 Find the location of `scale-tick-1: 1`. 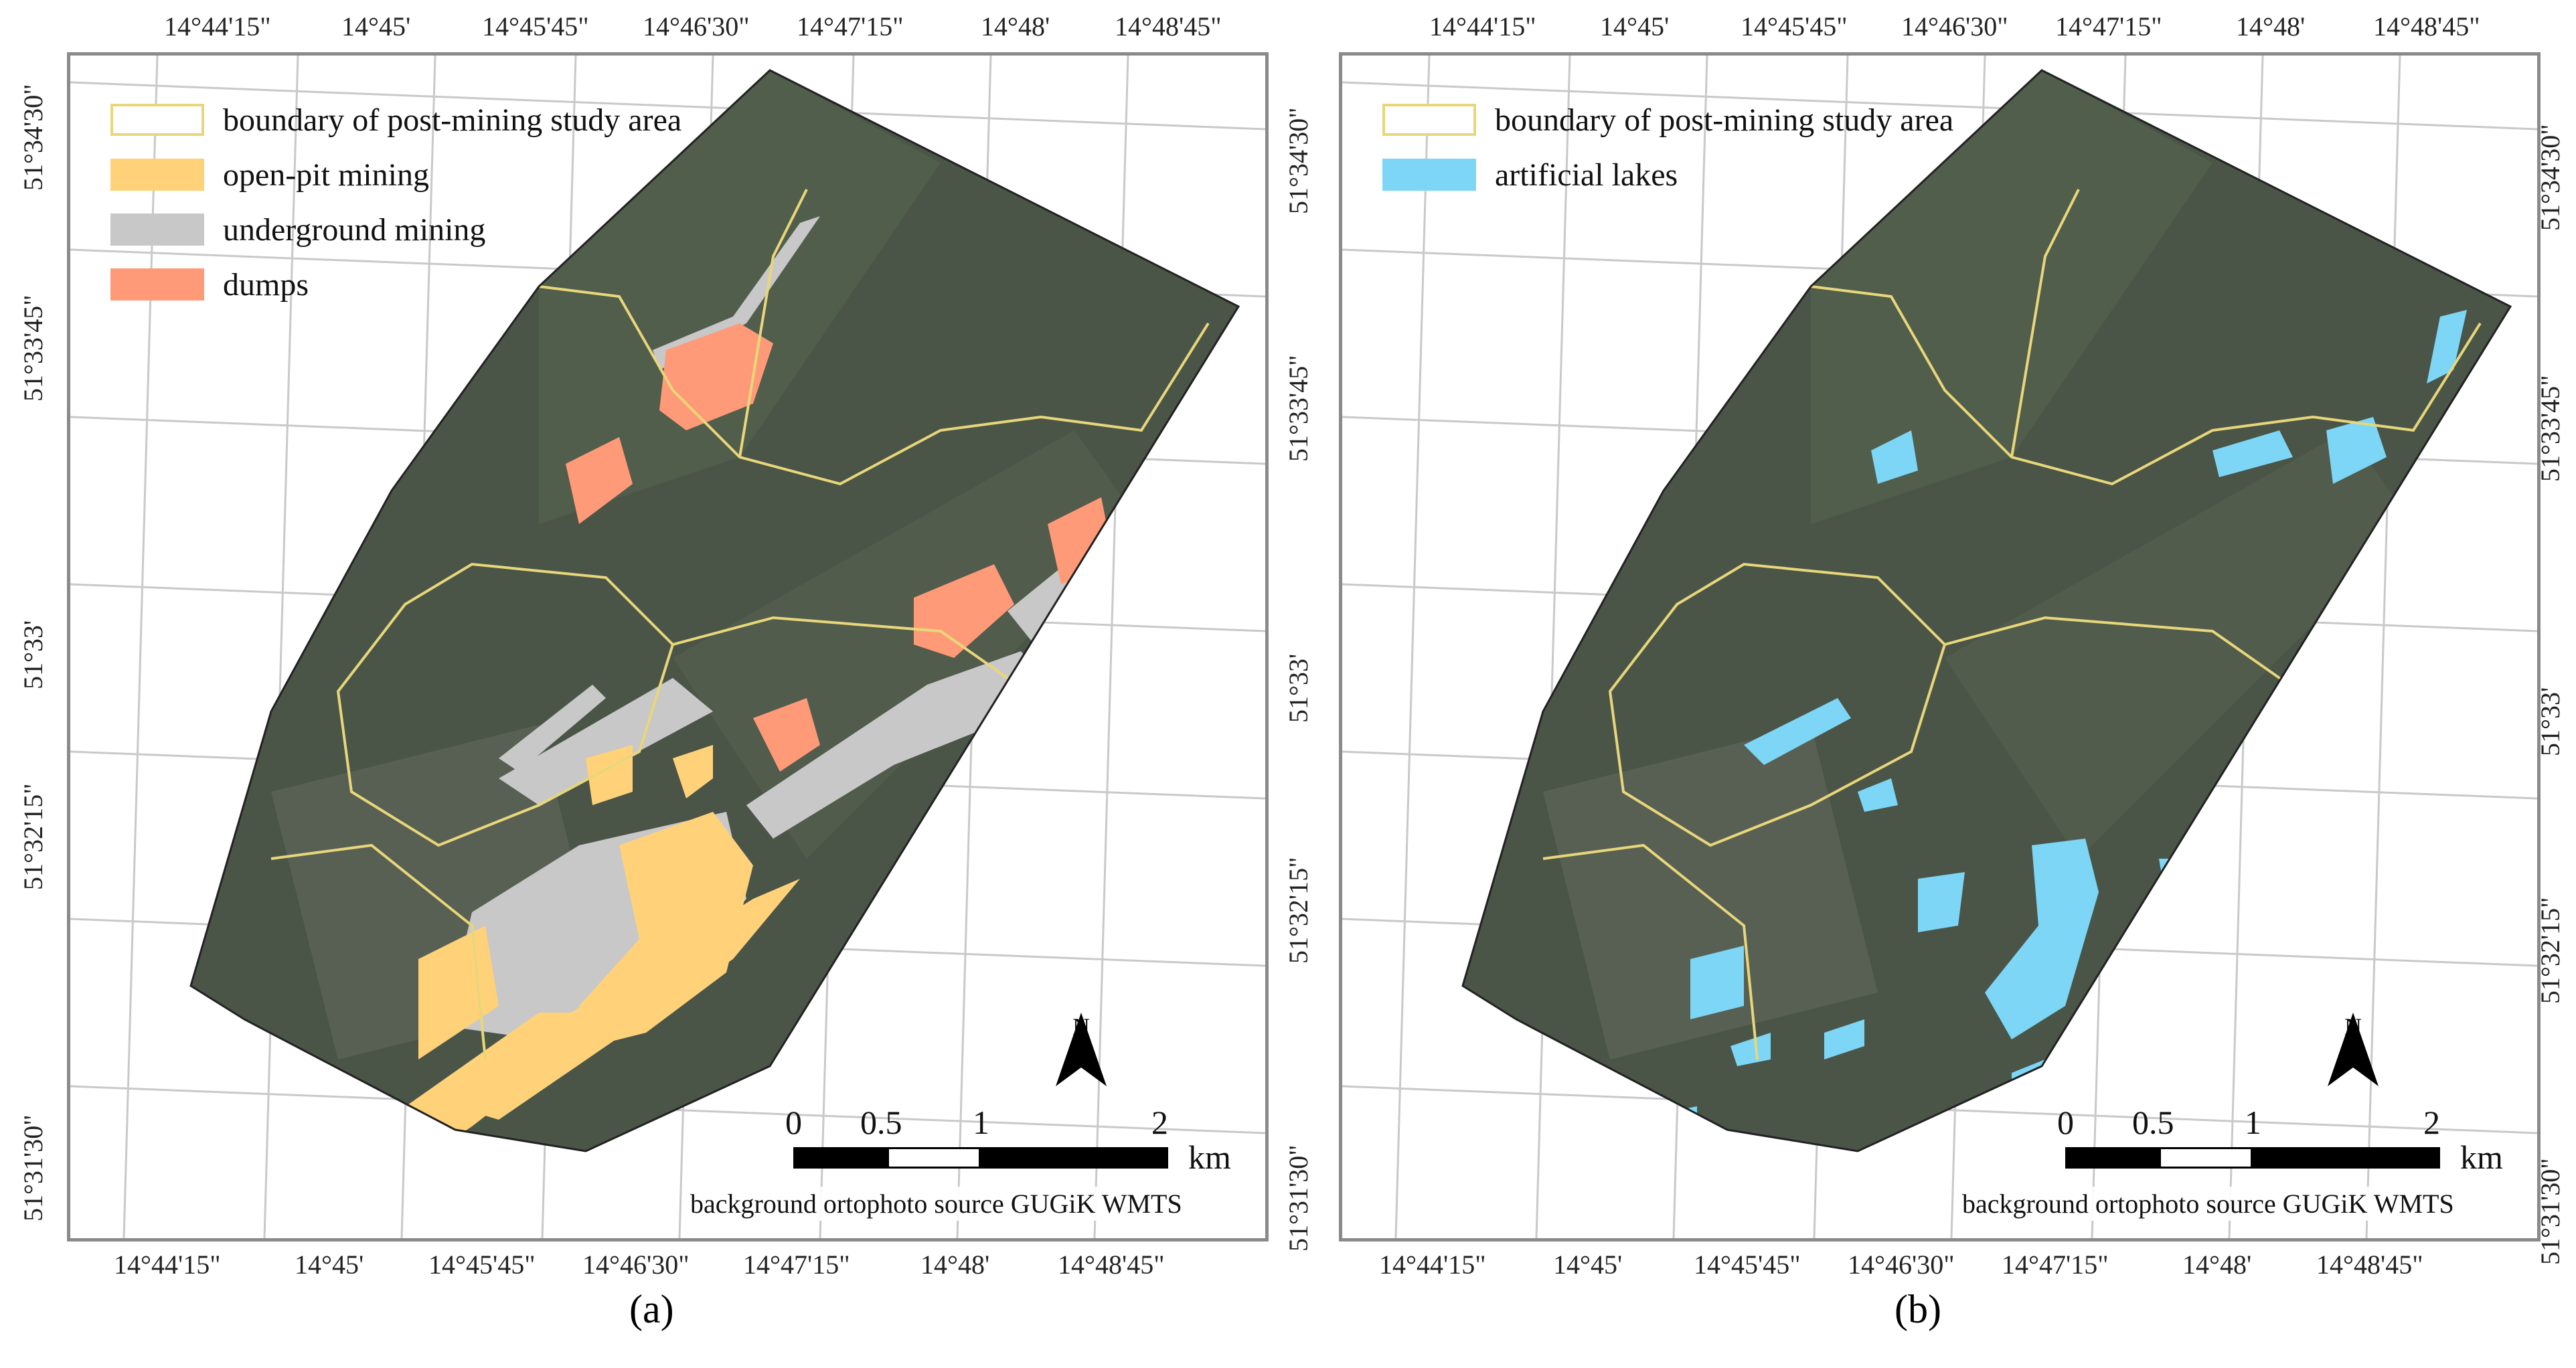

scale-tick-1: 1 is located at coordinates (981, 1122).